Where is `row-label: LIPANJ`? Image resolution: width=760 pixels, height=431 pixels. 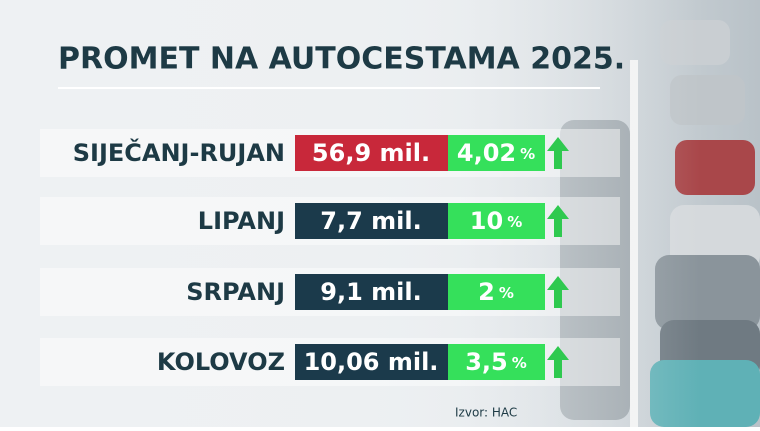
row-label: LIPANJ is located at coordinates (241, 221).